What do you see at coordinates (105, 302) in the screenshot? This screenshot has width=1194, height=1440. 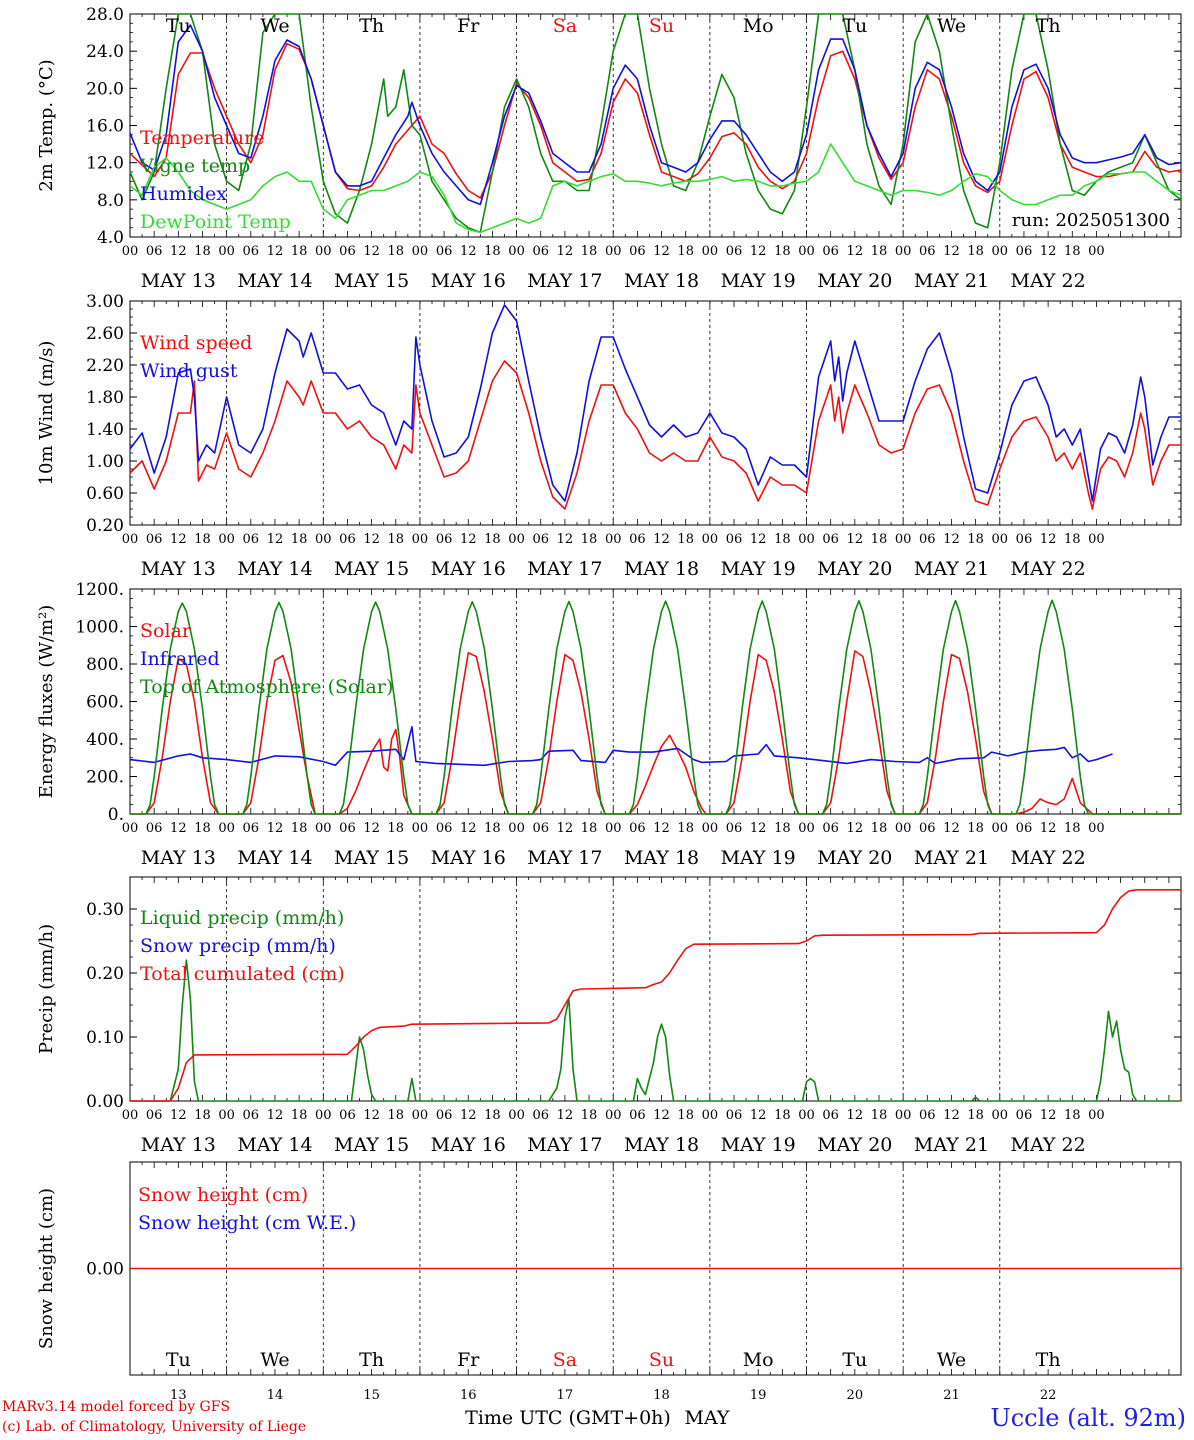 I see `y-tick-label: 3.00` at bounding box center [105, 302].